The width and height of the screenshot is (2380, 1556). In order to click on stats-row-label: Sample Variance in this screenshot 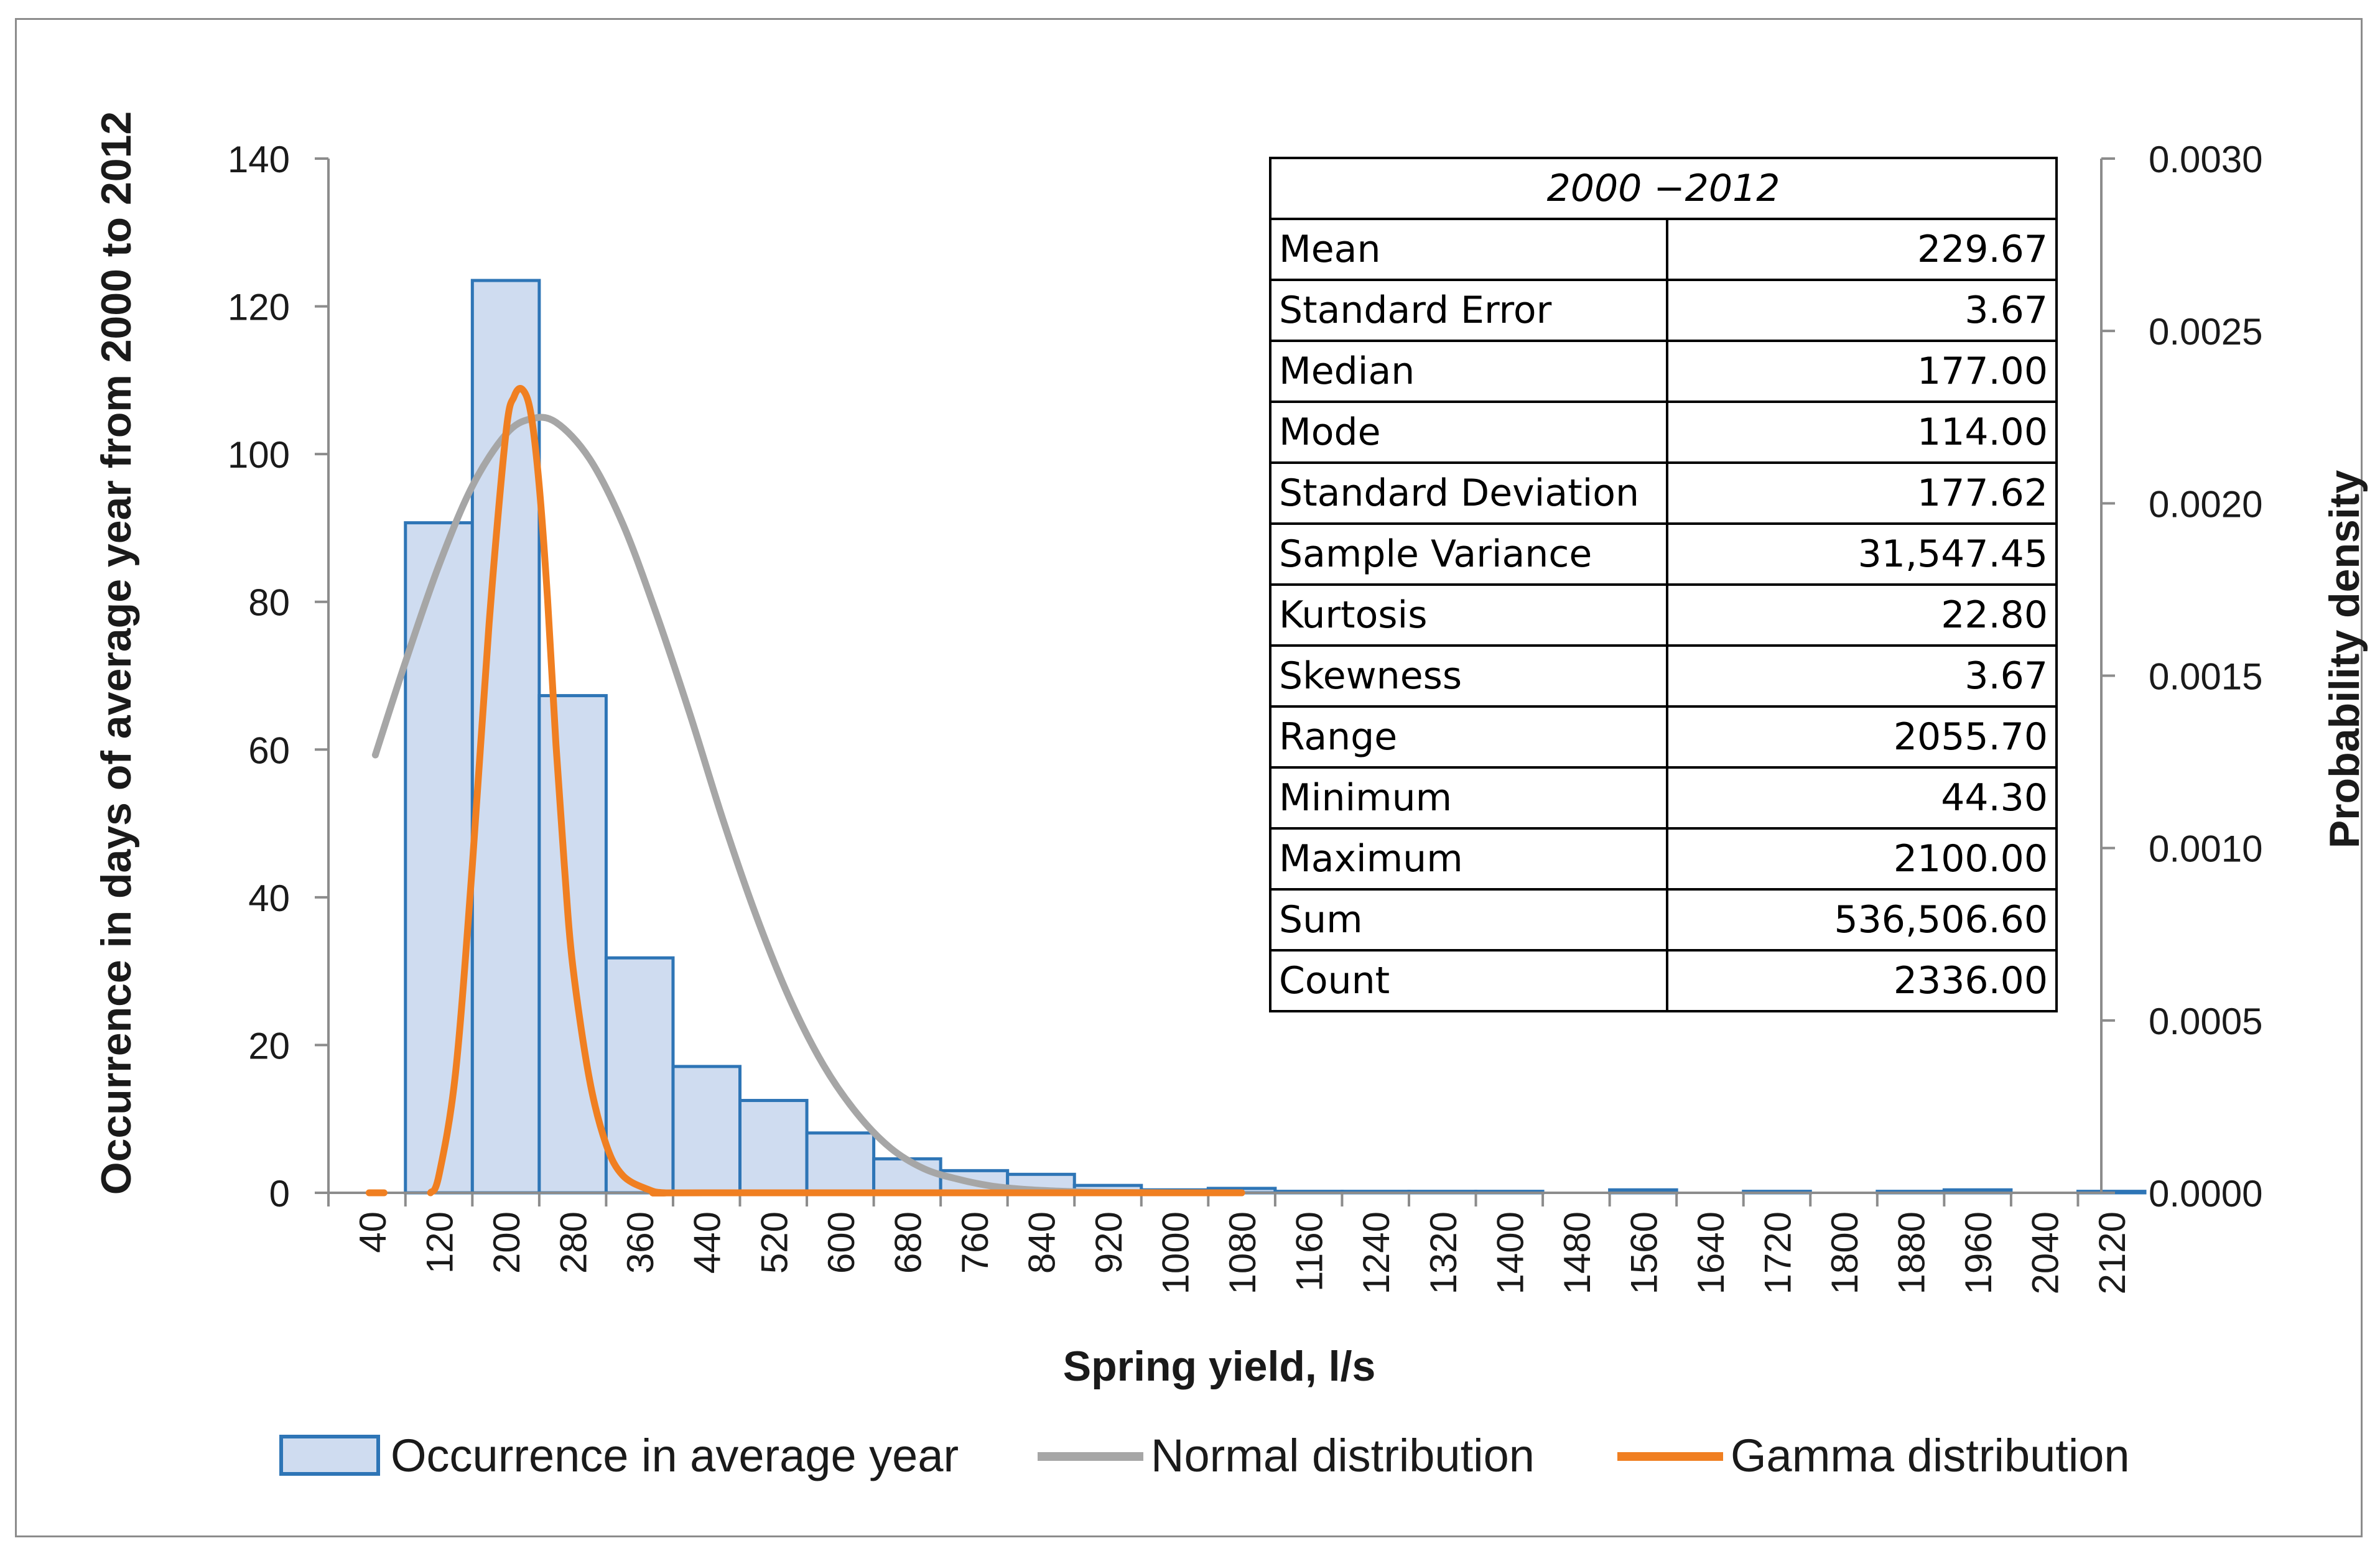, I will do `click(1469, 554)`.